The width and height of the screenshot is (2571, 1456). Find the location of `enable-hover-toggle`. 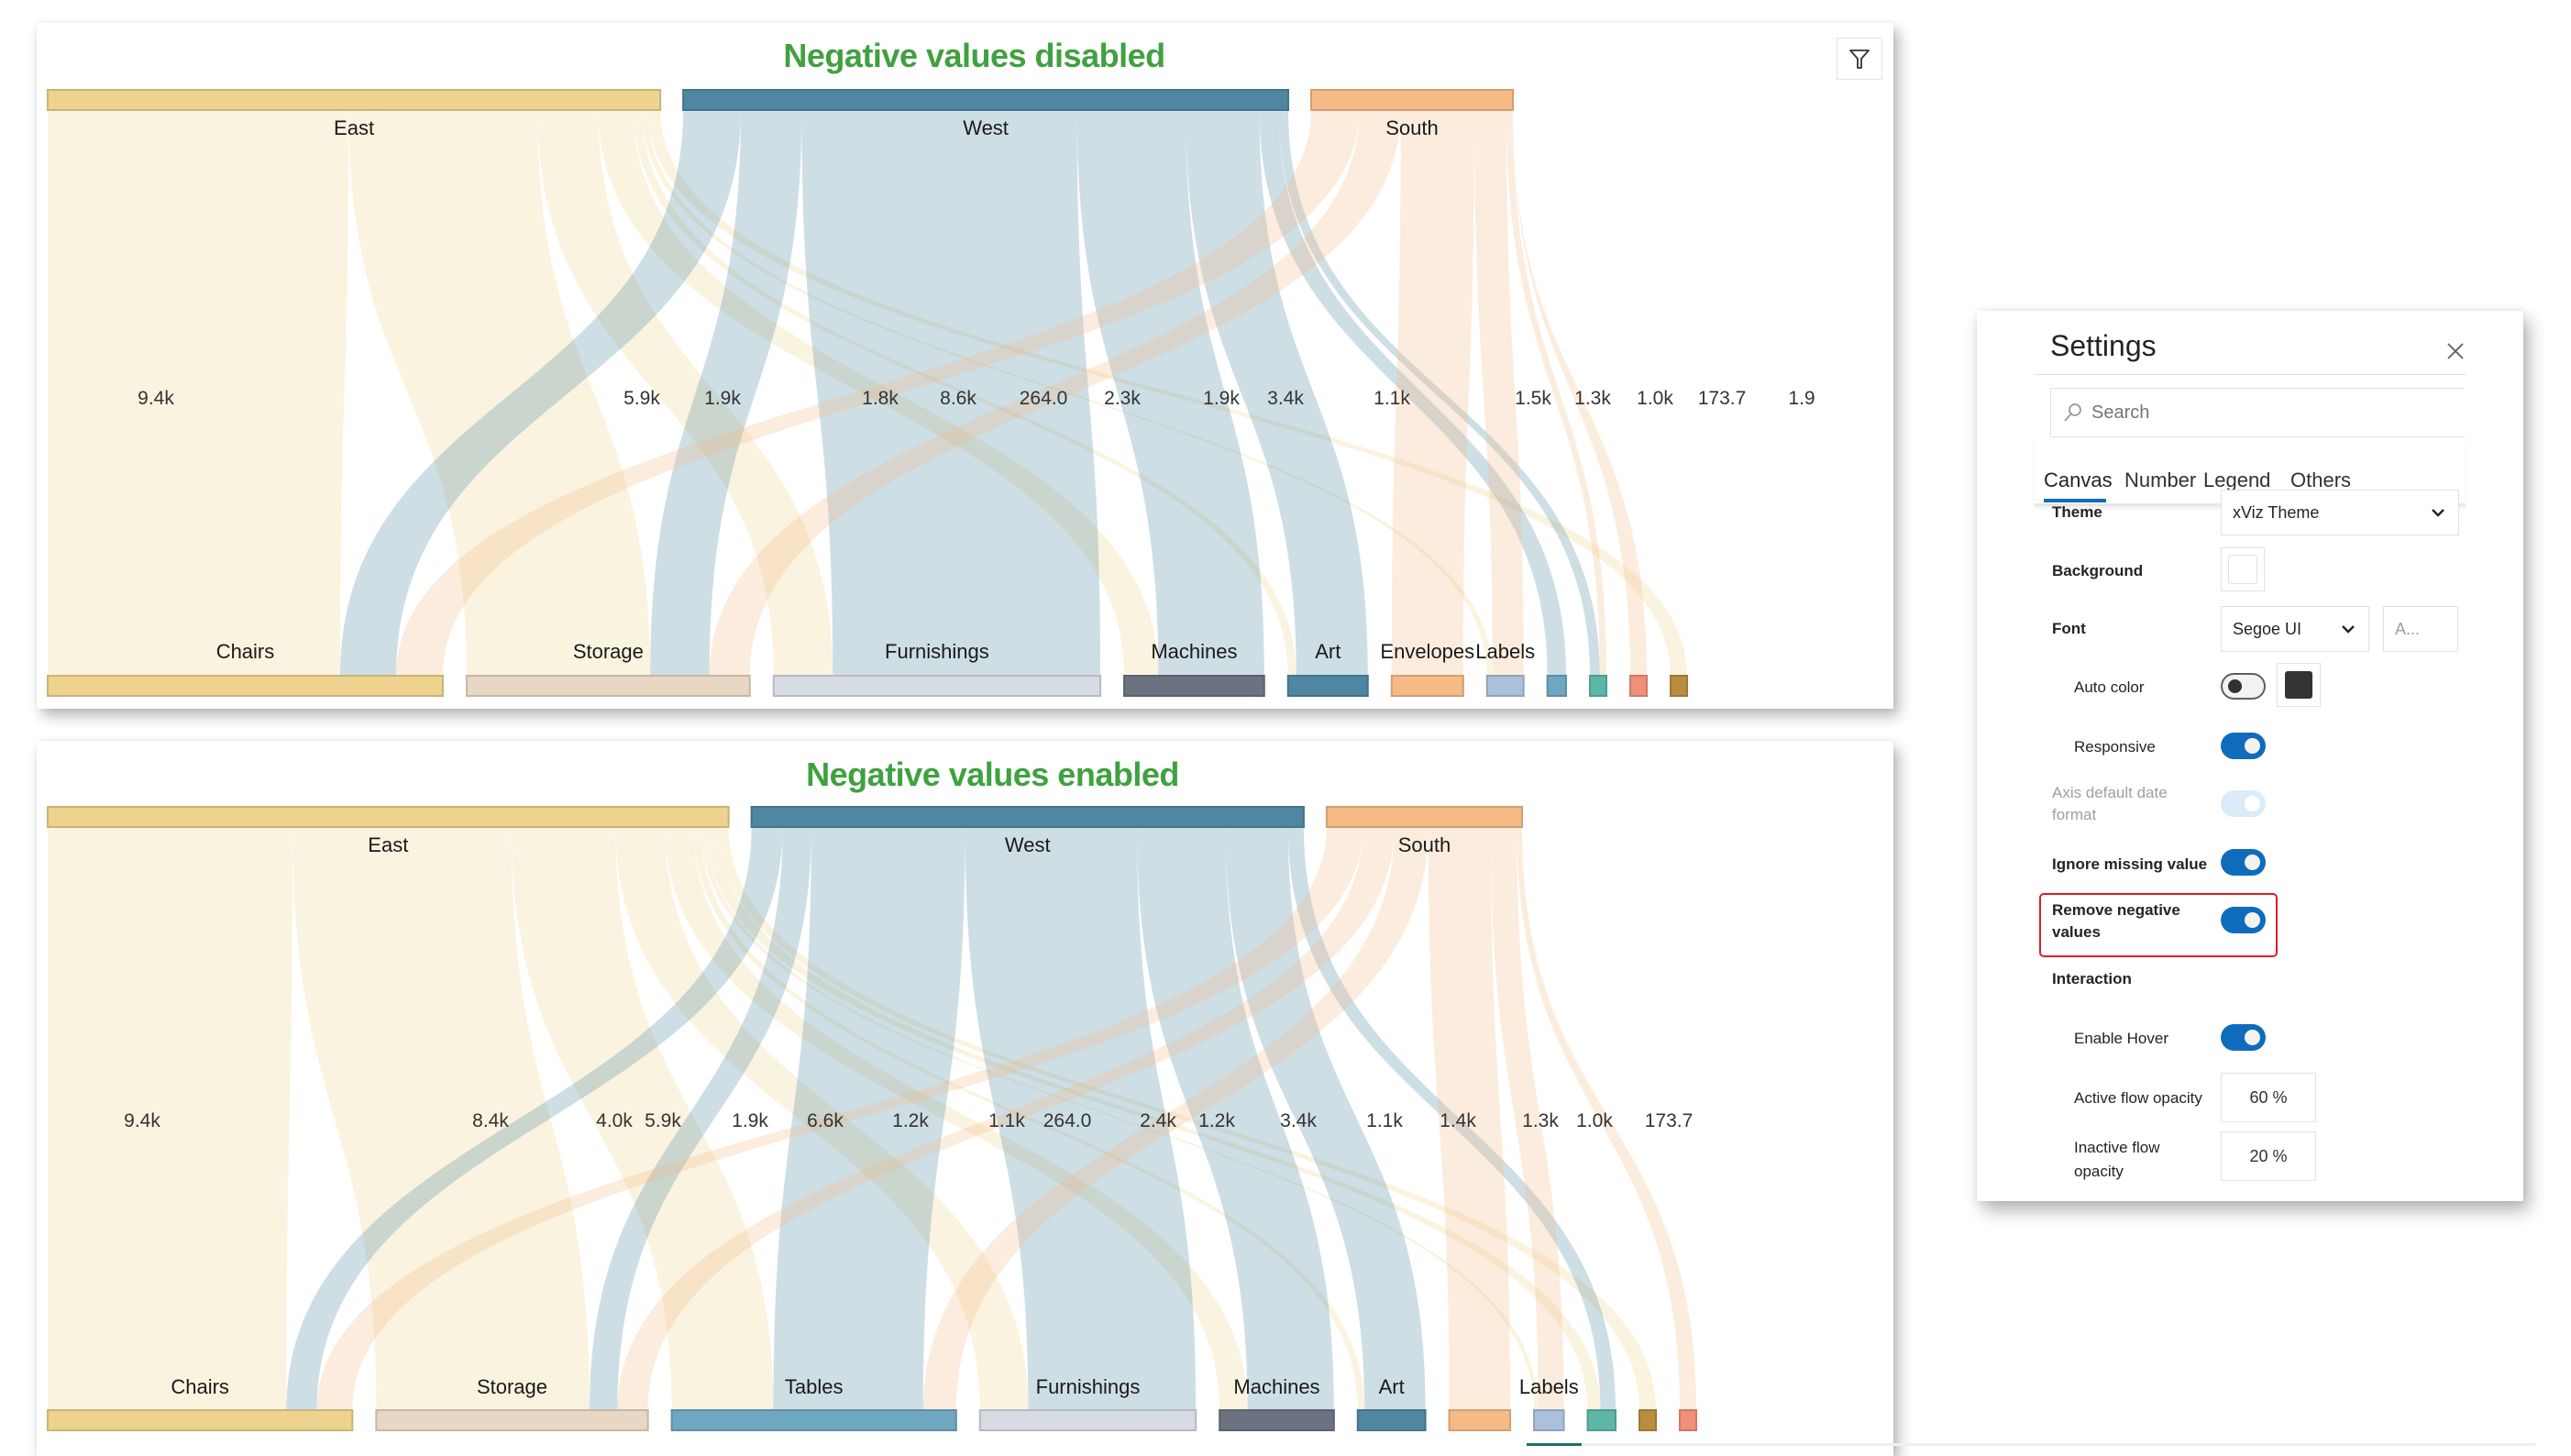

enable-hover-toggle is located at coordinates (2243, 1037).